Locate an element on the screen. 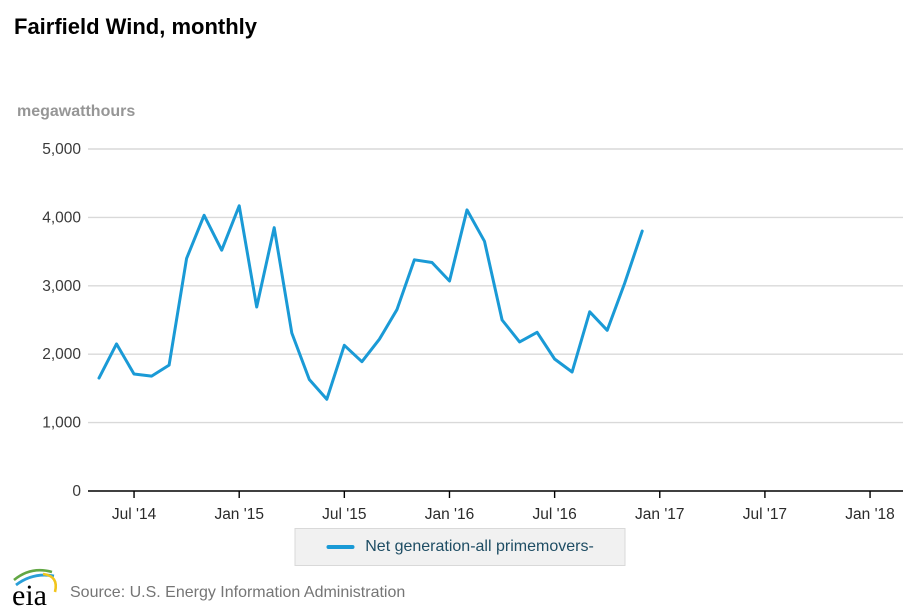 Image resolution: width=920 pixels, height=613 pixels. x-axis-tick-label: Jul '17 is located at coordinates (765, 514).